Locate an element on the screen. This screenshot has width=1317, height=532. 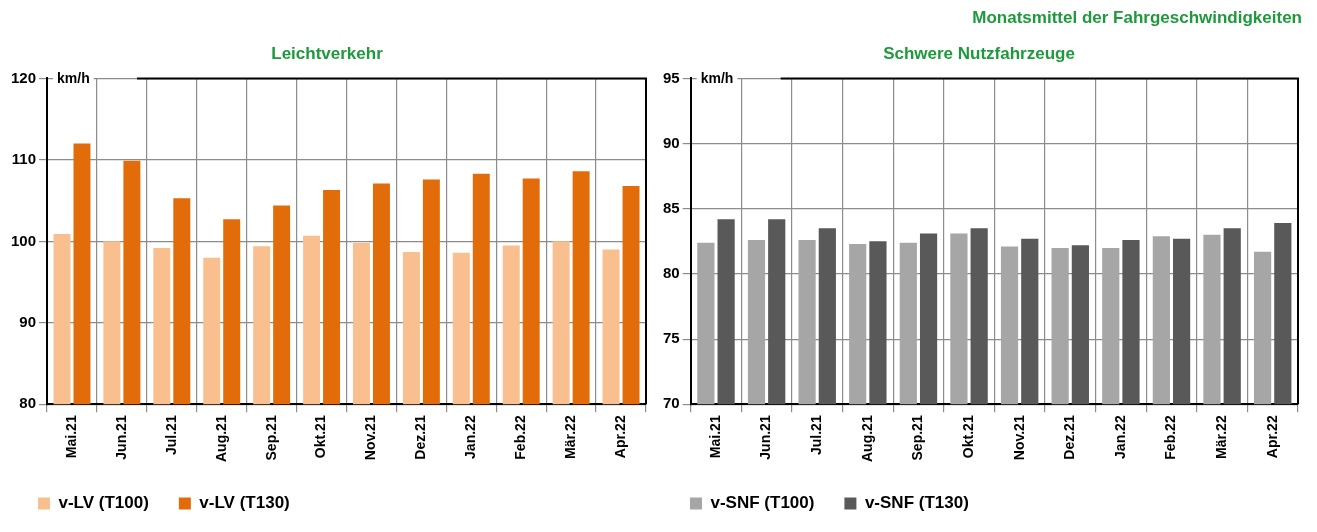
legend-label: v-LV (T100) is located at coordinates (103, 503).